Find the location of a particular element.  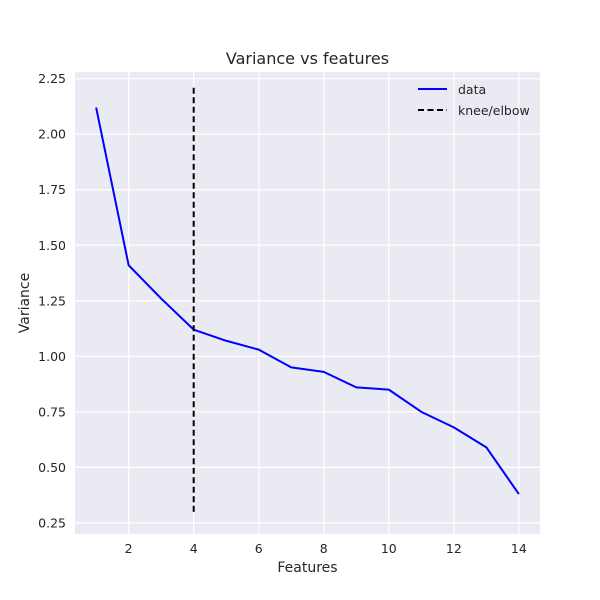

y-tick-label: 0.50 is located at coordinates (52, 467).